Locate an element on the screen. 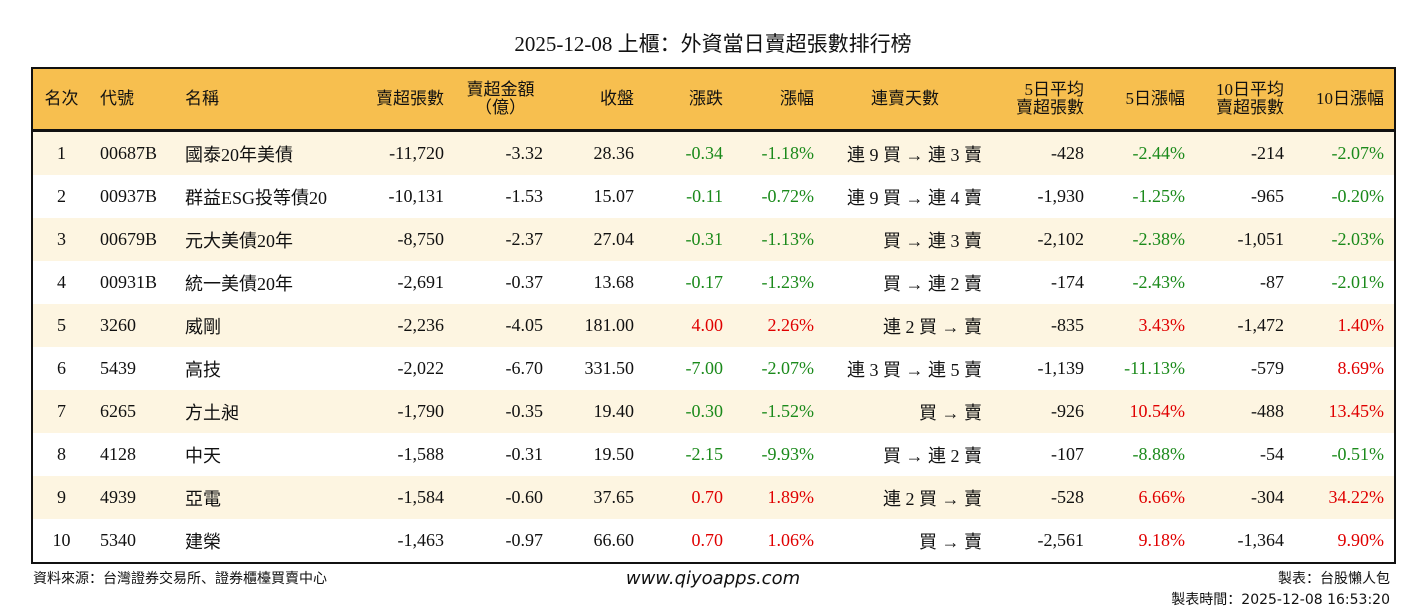 Image resolution: width=1426 pixels, height=612 pixels. cell-pct5: 10.54% is located at coordinates (1144, 411).